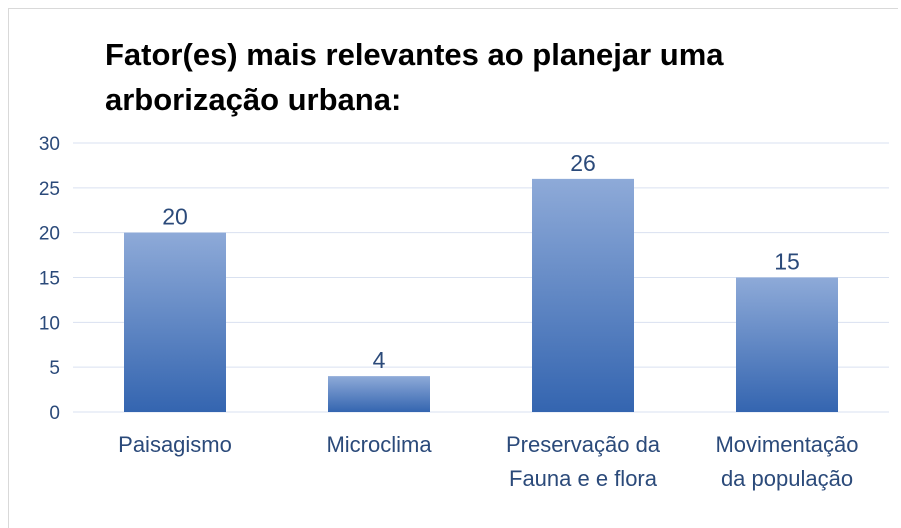 The height and width of the screenshot is (528, 901). Describe the element at coordinates (49, 189) in the screenshot. I see `y-tick-label: 25` at that location.